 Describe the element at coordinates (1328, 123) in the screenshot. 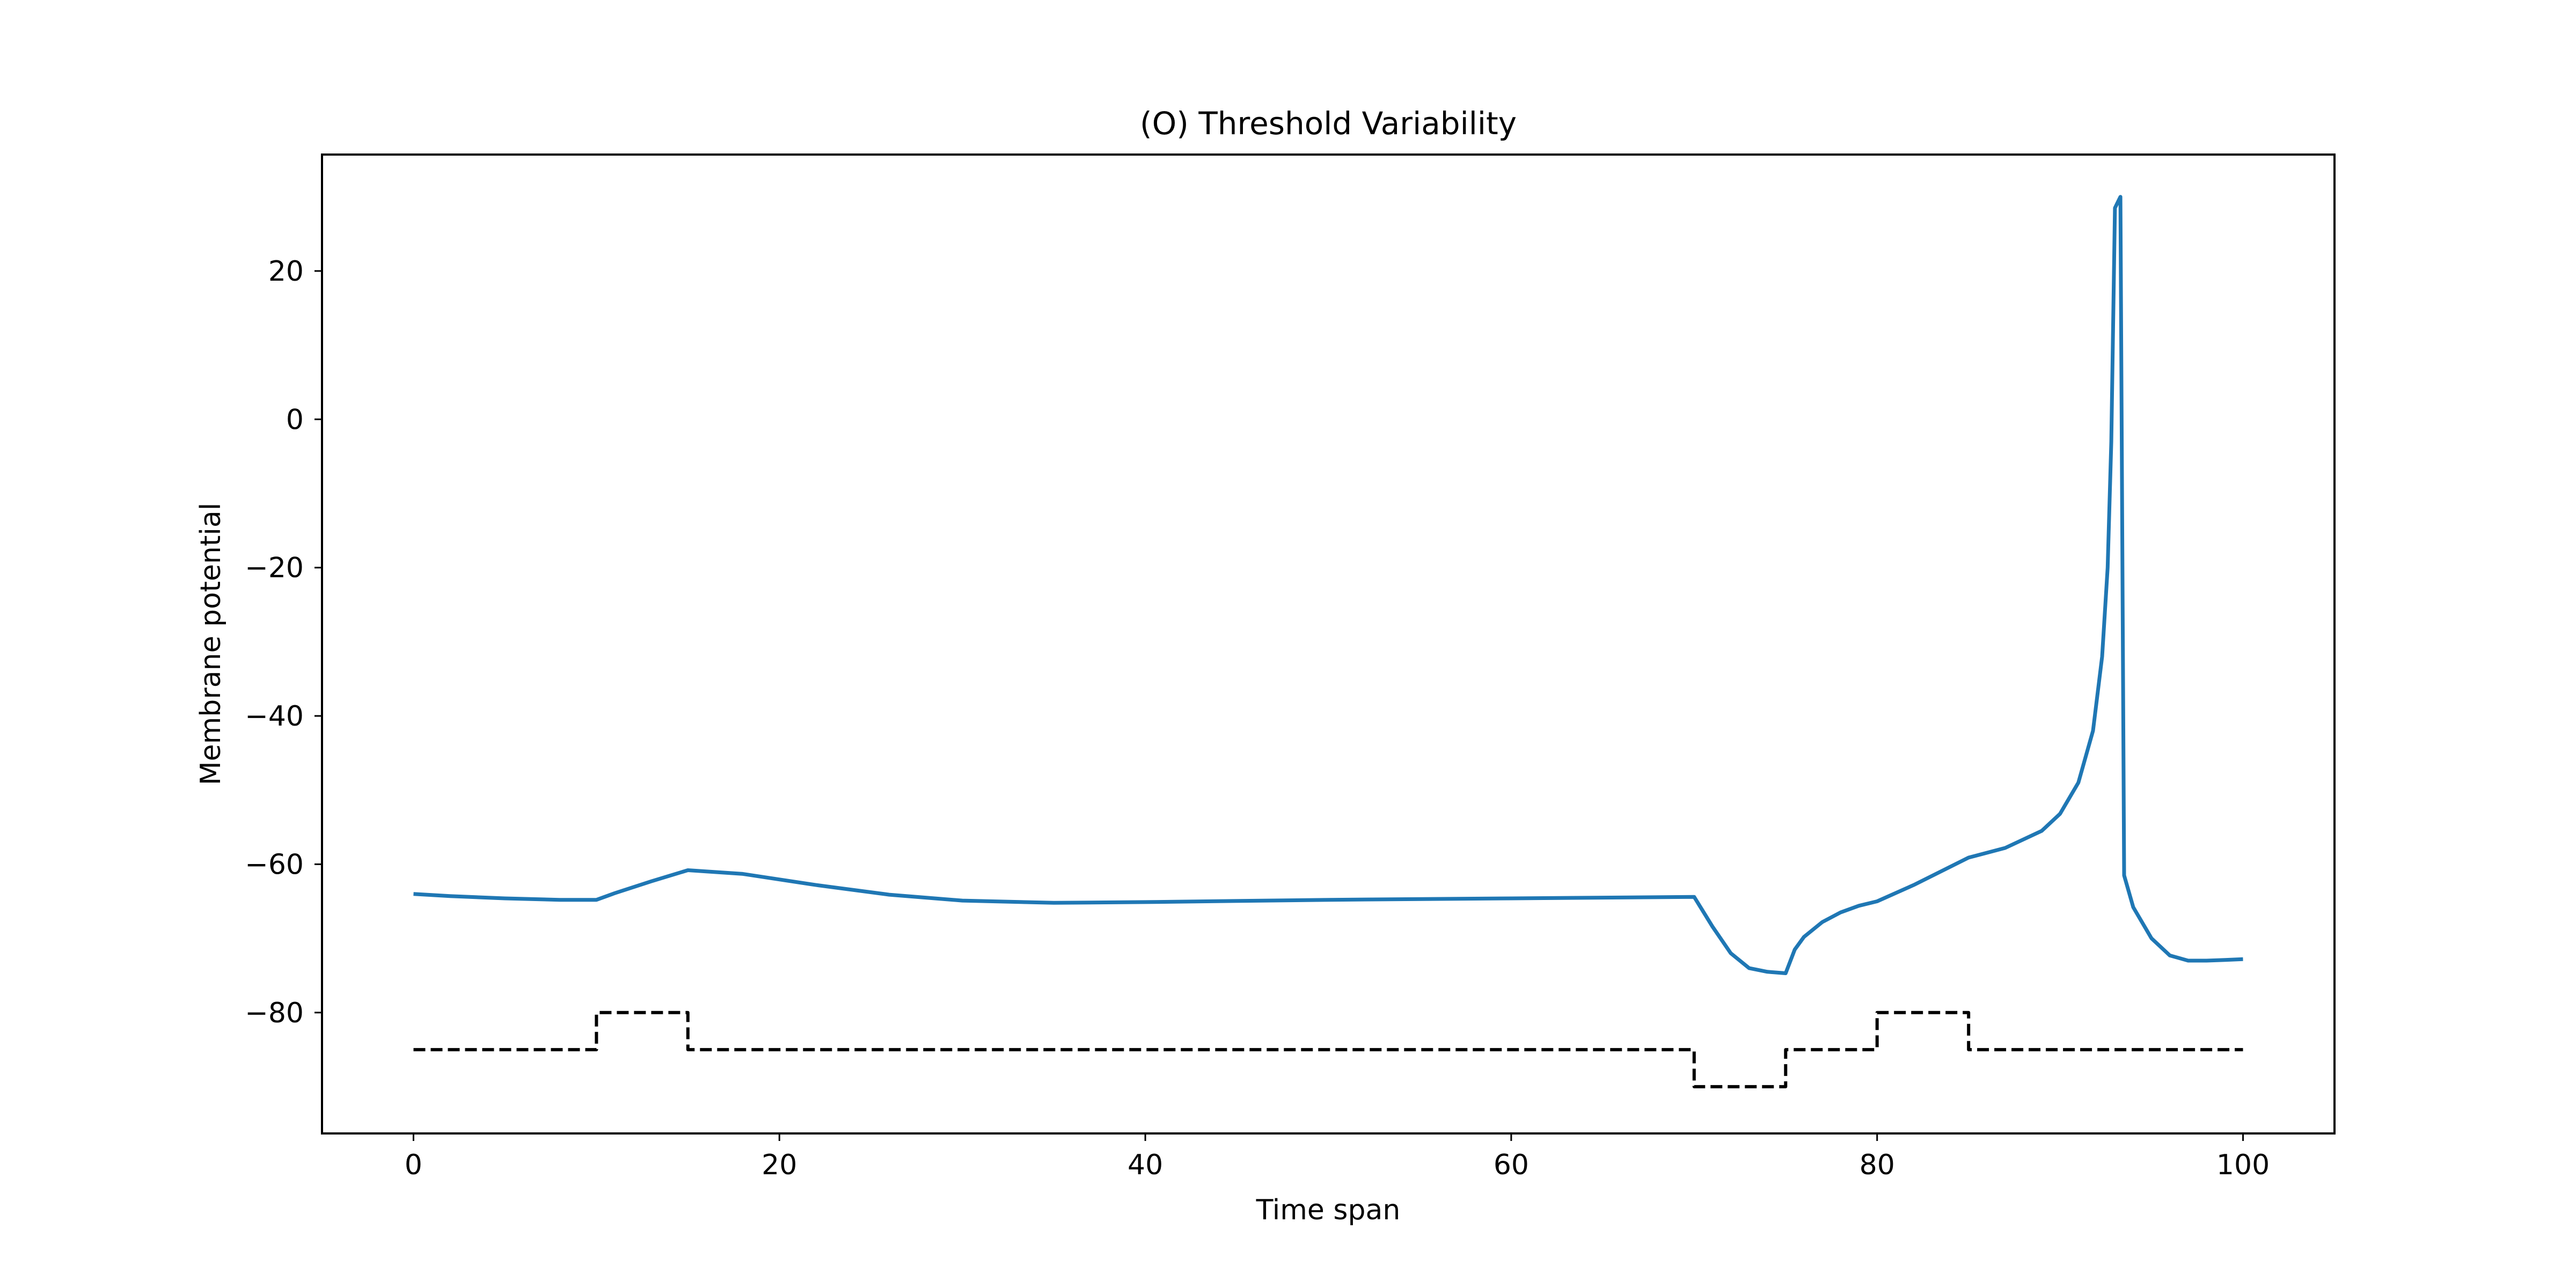

I see `chart-title: (O) Threshold Variability` at that location.